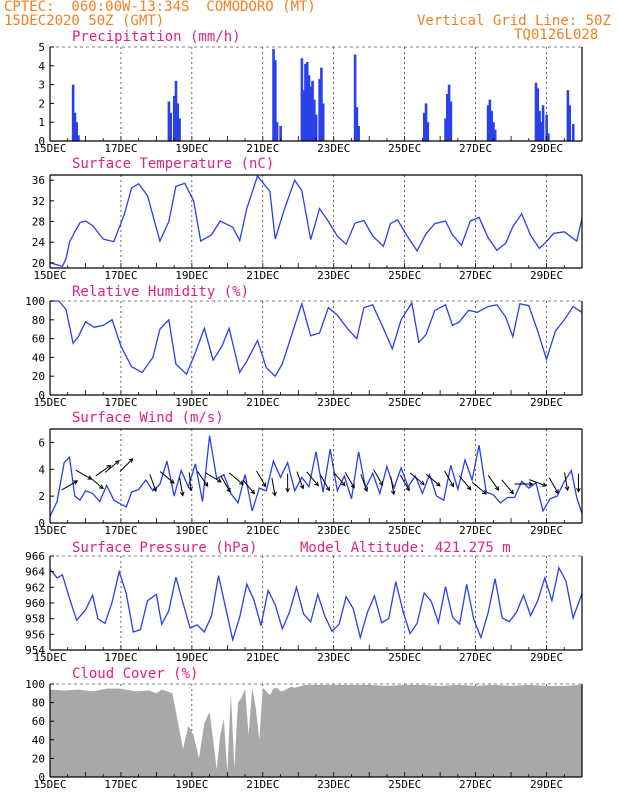 Image resolution: width=618 pixels, height=800 pixels. Describe the element at coordinates (262, 530) in the screenshot. I see `xtick-label-wind: 21DEC` at that location.